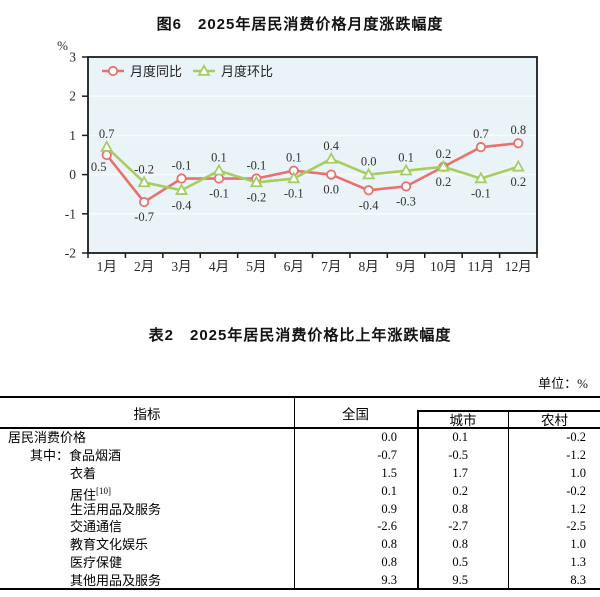 Image resolution: width=600 pixels, height=597 pixels. Describe the element at coordinates (460, 562) in the screenshot. I see `urban-value-cell: 0.5` at that location.